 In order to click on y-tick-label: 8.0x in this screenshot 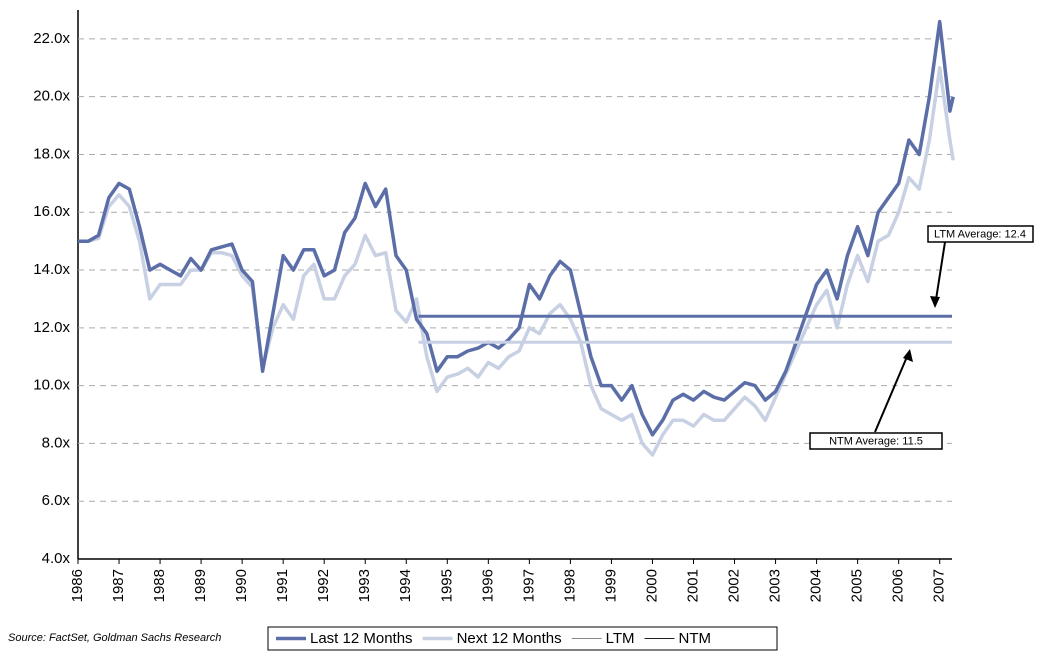, I will do `click(56, 442)`.